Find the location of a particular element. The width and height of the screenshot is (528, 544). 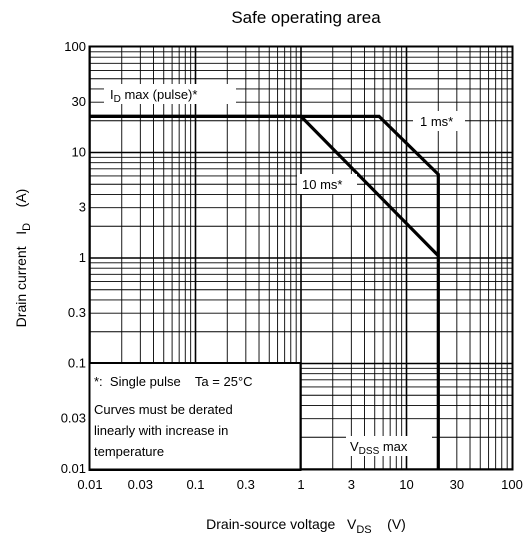

y-tick-label: 0.03 is located at coordinates (73, 418).